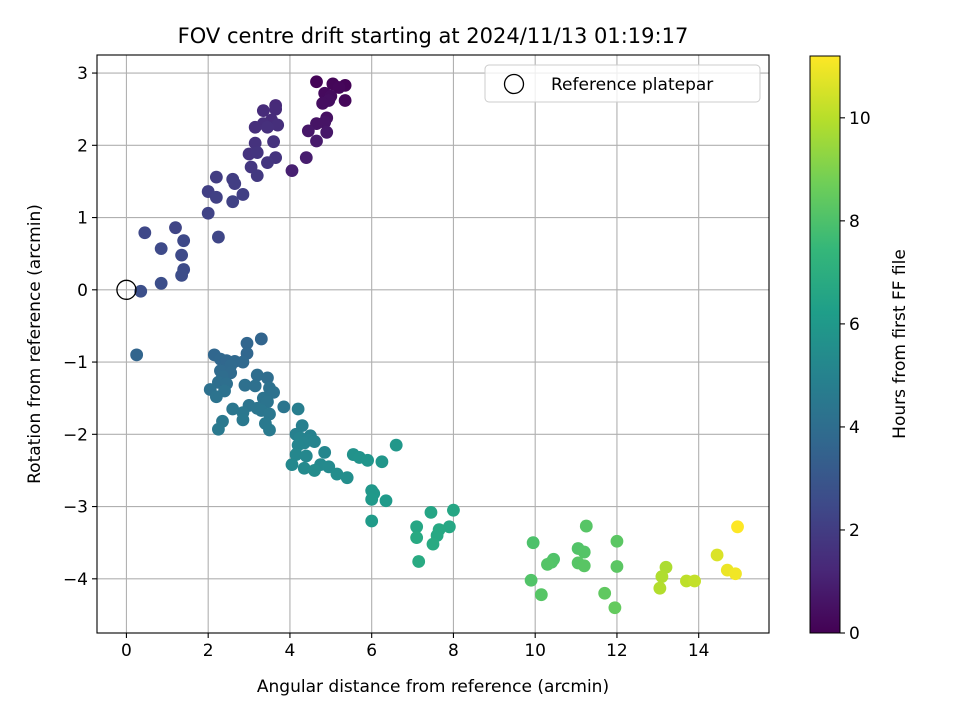 The image size is (960, 724). I want to click on y-tick-label: 3, so click(82, 74).